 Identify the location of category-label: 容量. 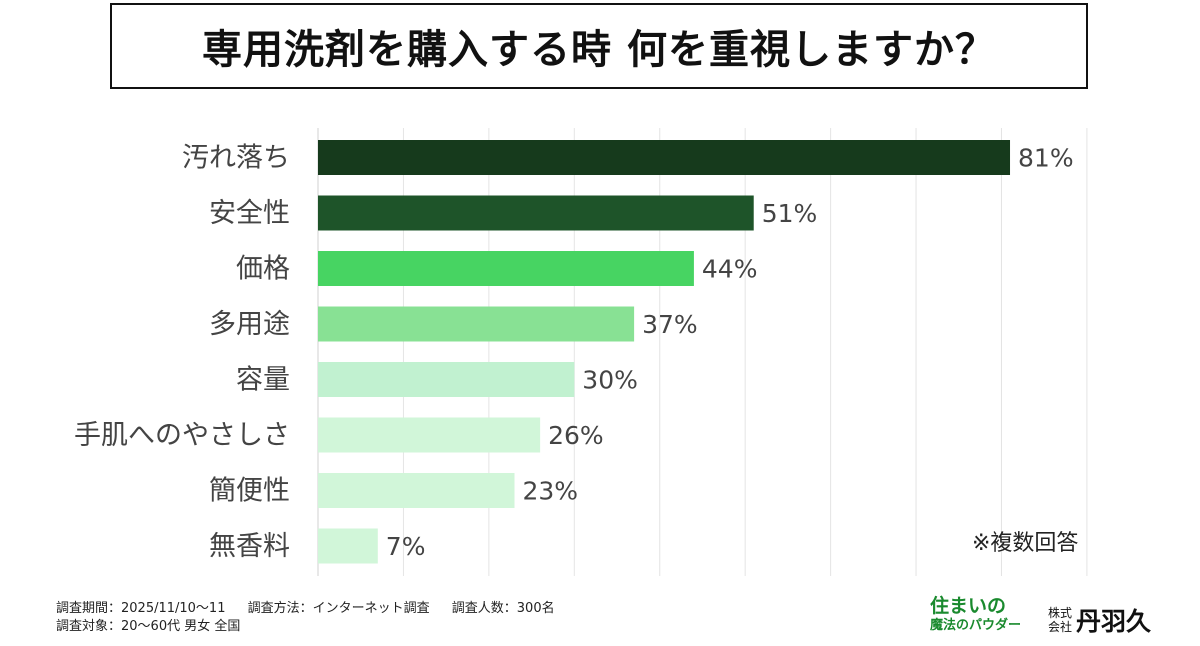
(263, 380).